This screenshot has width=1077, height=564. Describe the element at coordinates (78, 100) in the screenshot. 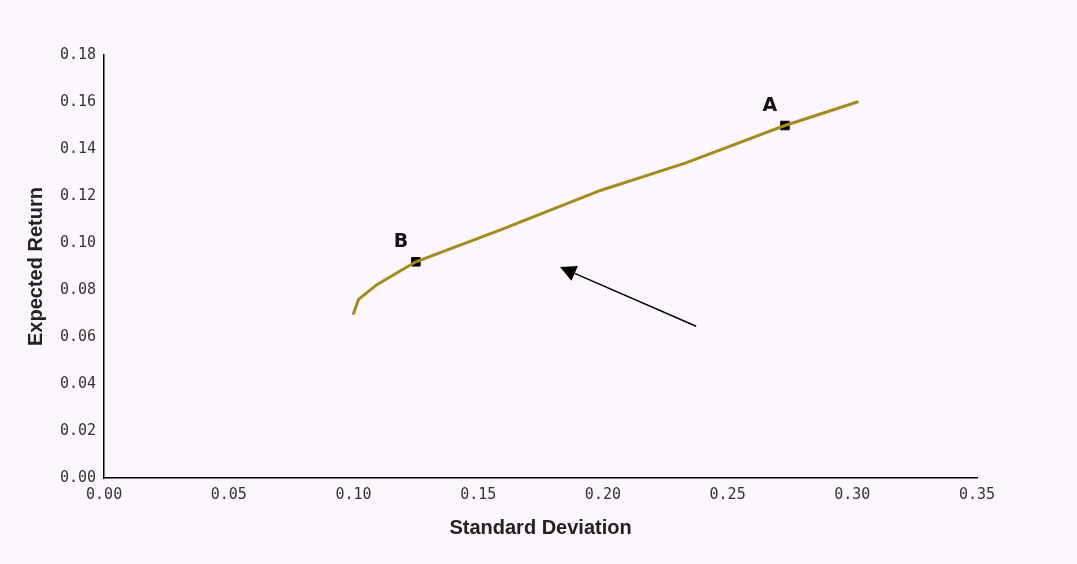

I see `y-tick-label: 0.16` at that location.